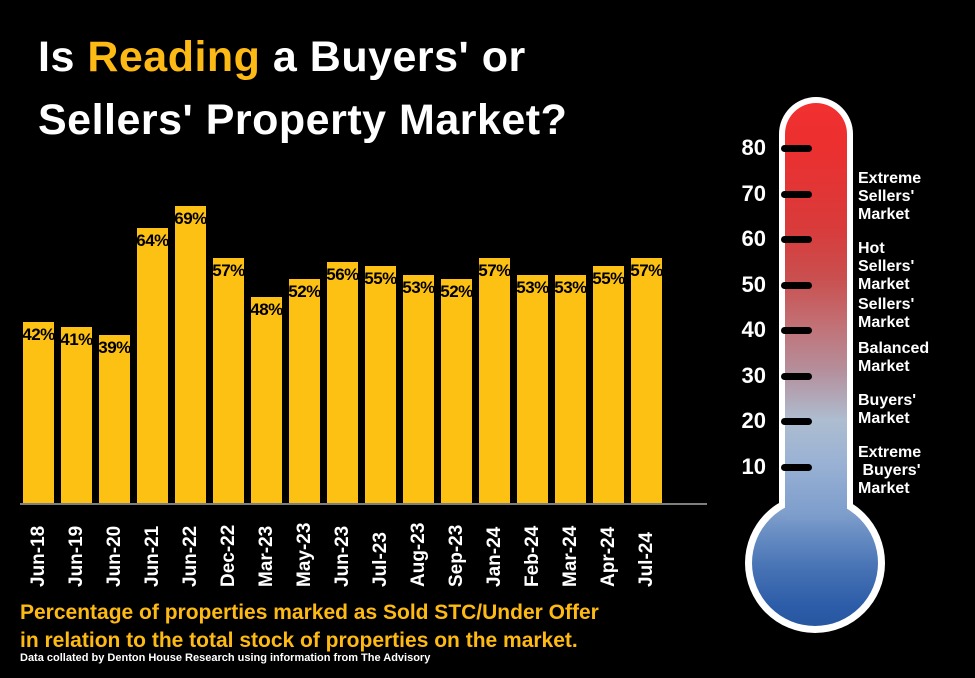  I want to click on bar-value-label: 39%, so click(114, 347).